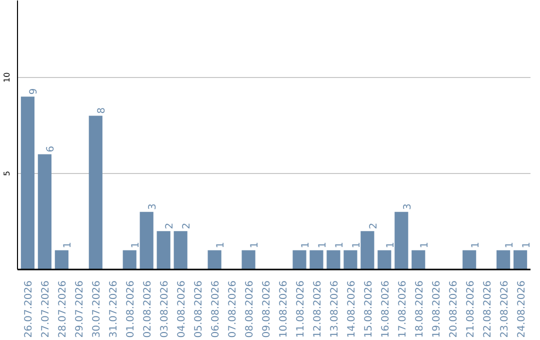 Image resolution: width=540 pixels, height=340 pixels. I want to click on y-tick-label: 10, so click(7, 77).